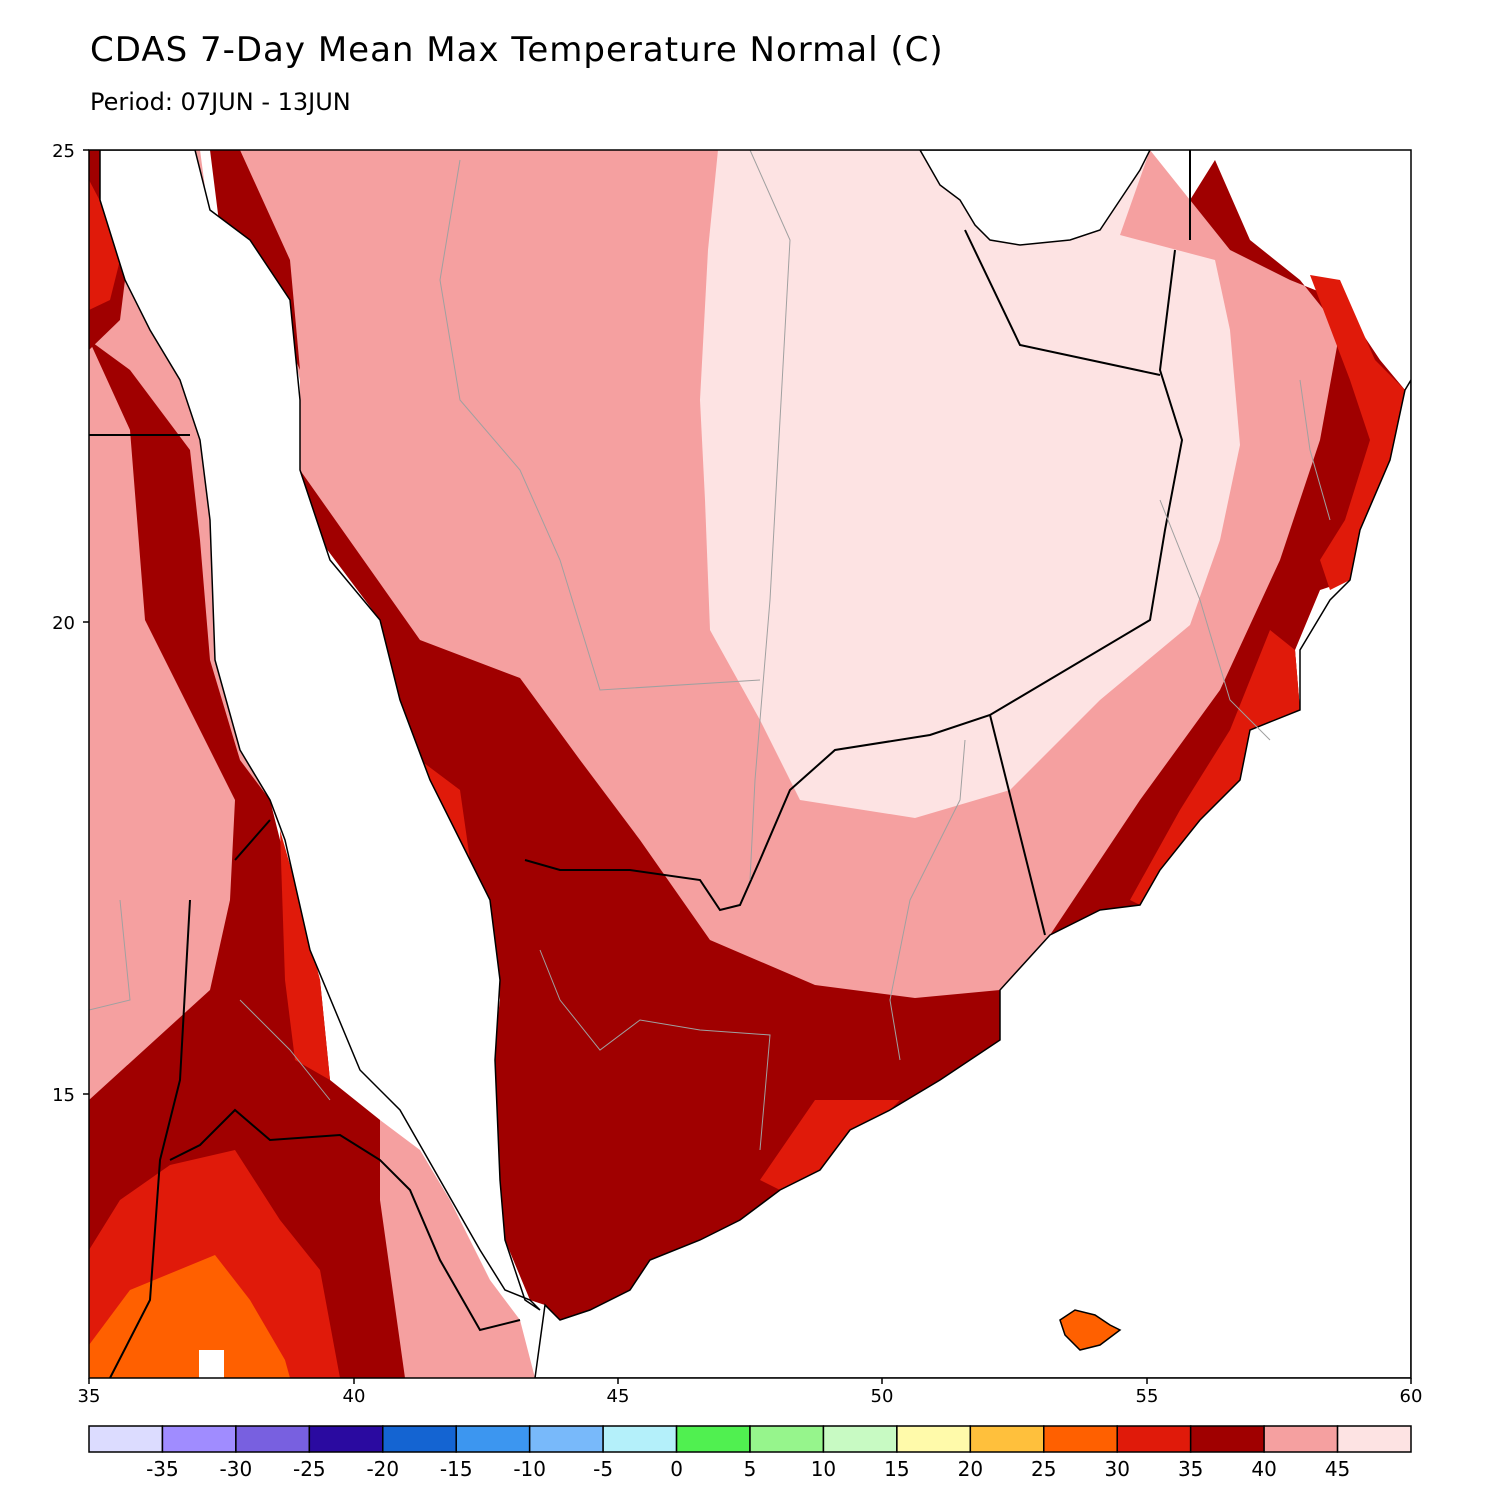  I want to click on lon-tick-60: 60, so click(1411, 1396).